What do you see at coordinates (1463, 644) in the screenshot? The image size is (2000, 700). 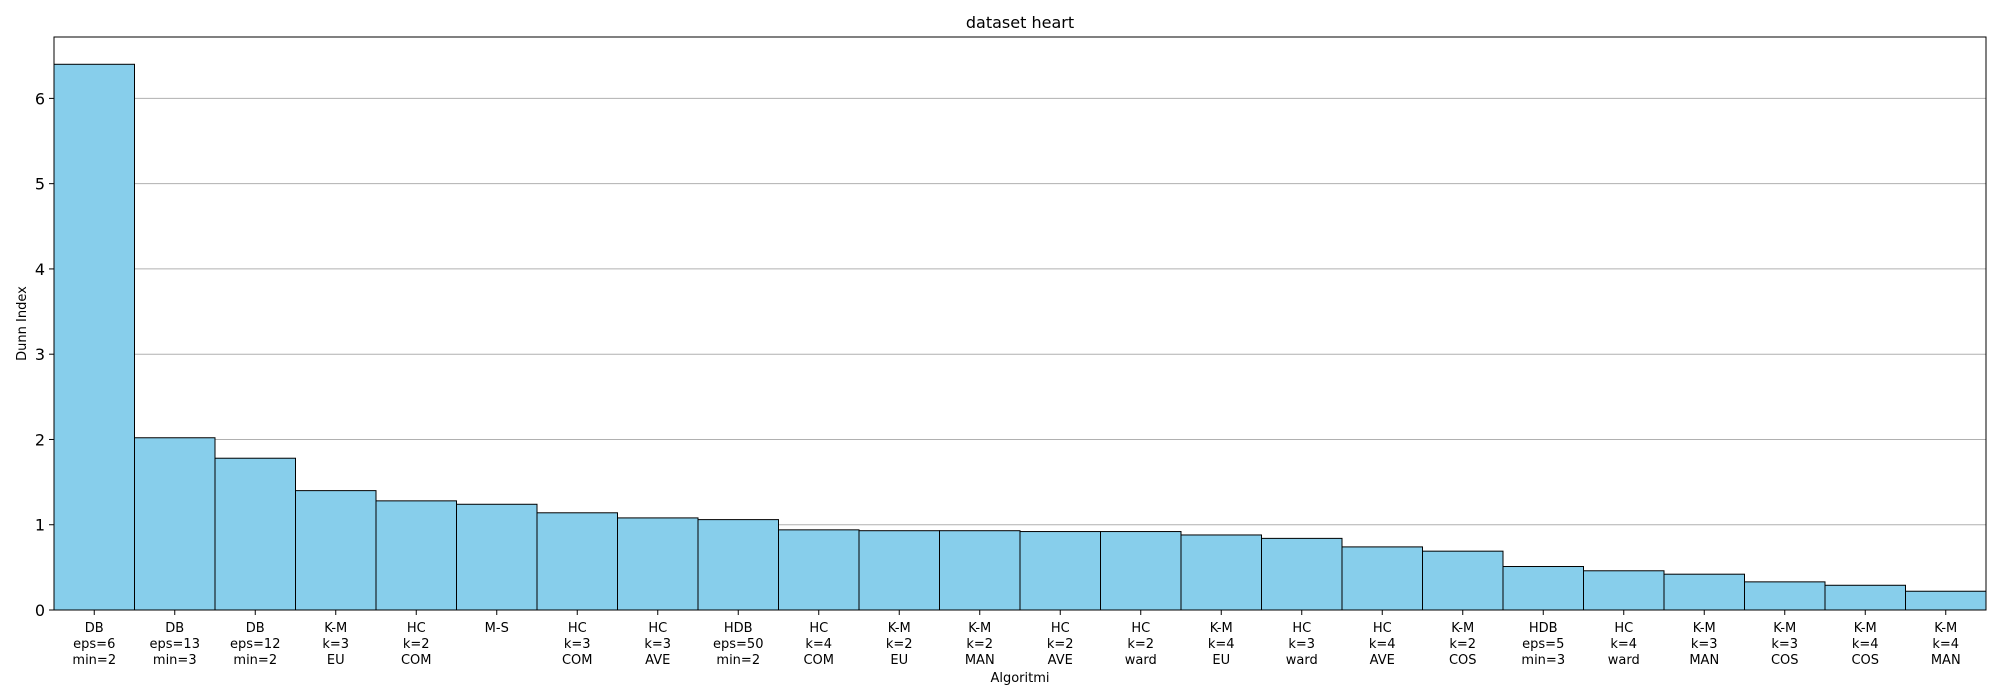 I see `x-tick-label: K-M k=2 COS` at bounding box center [1463, 644].